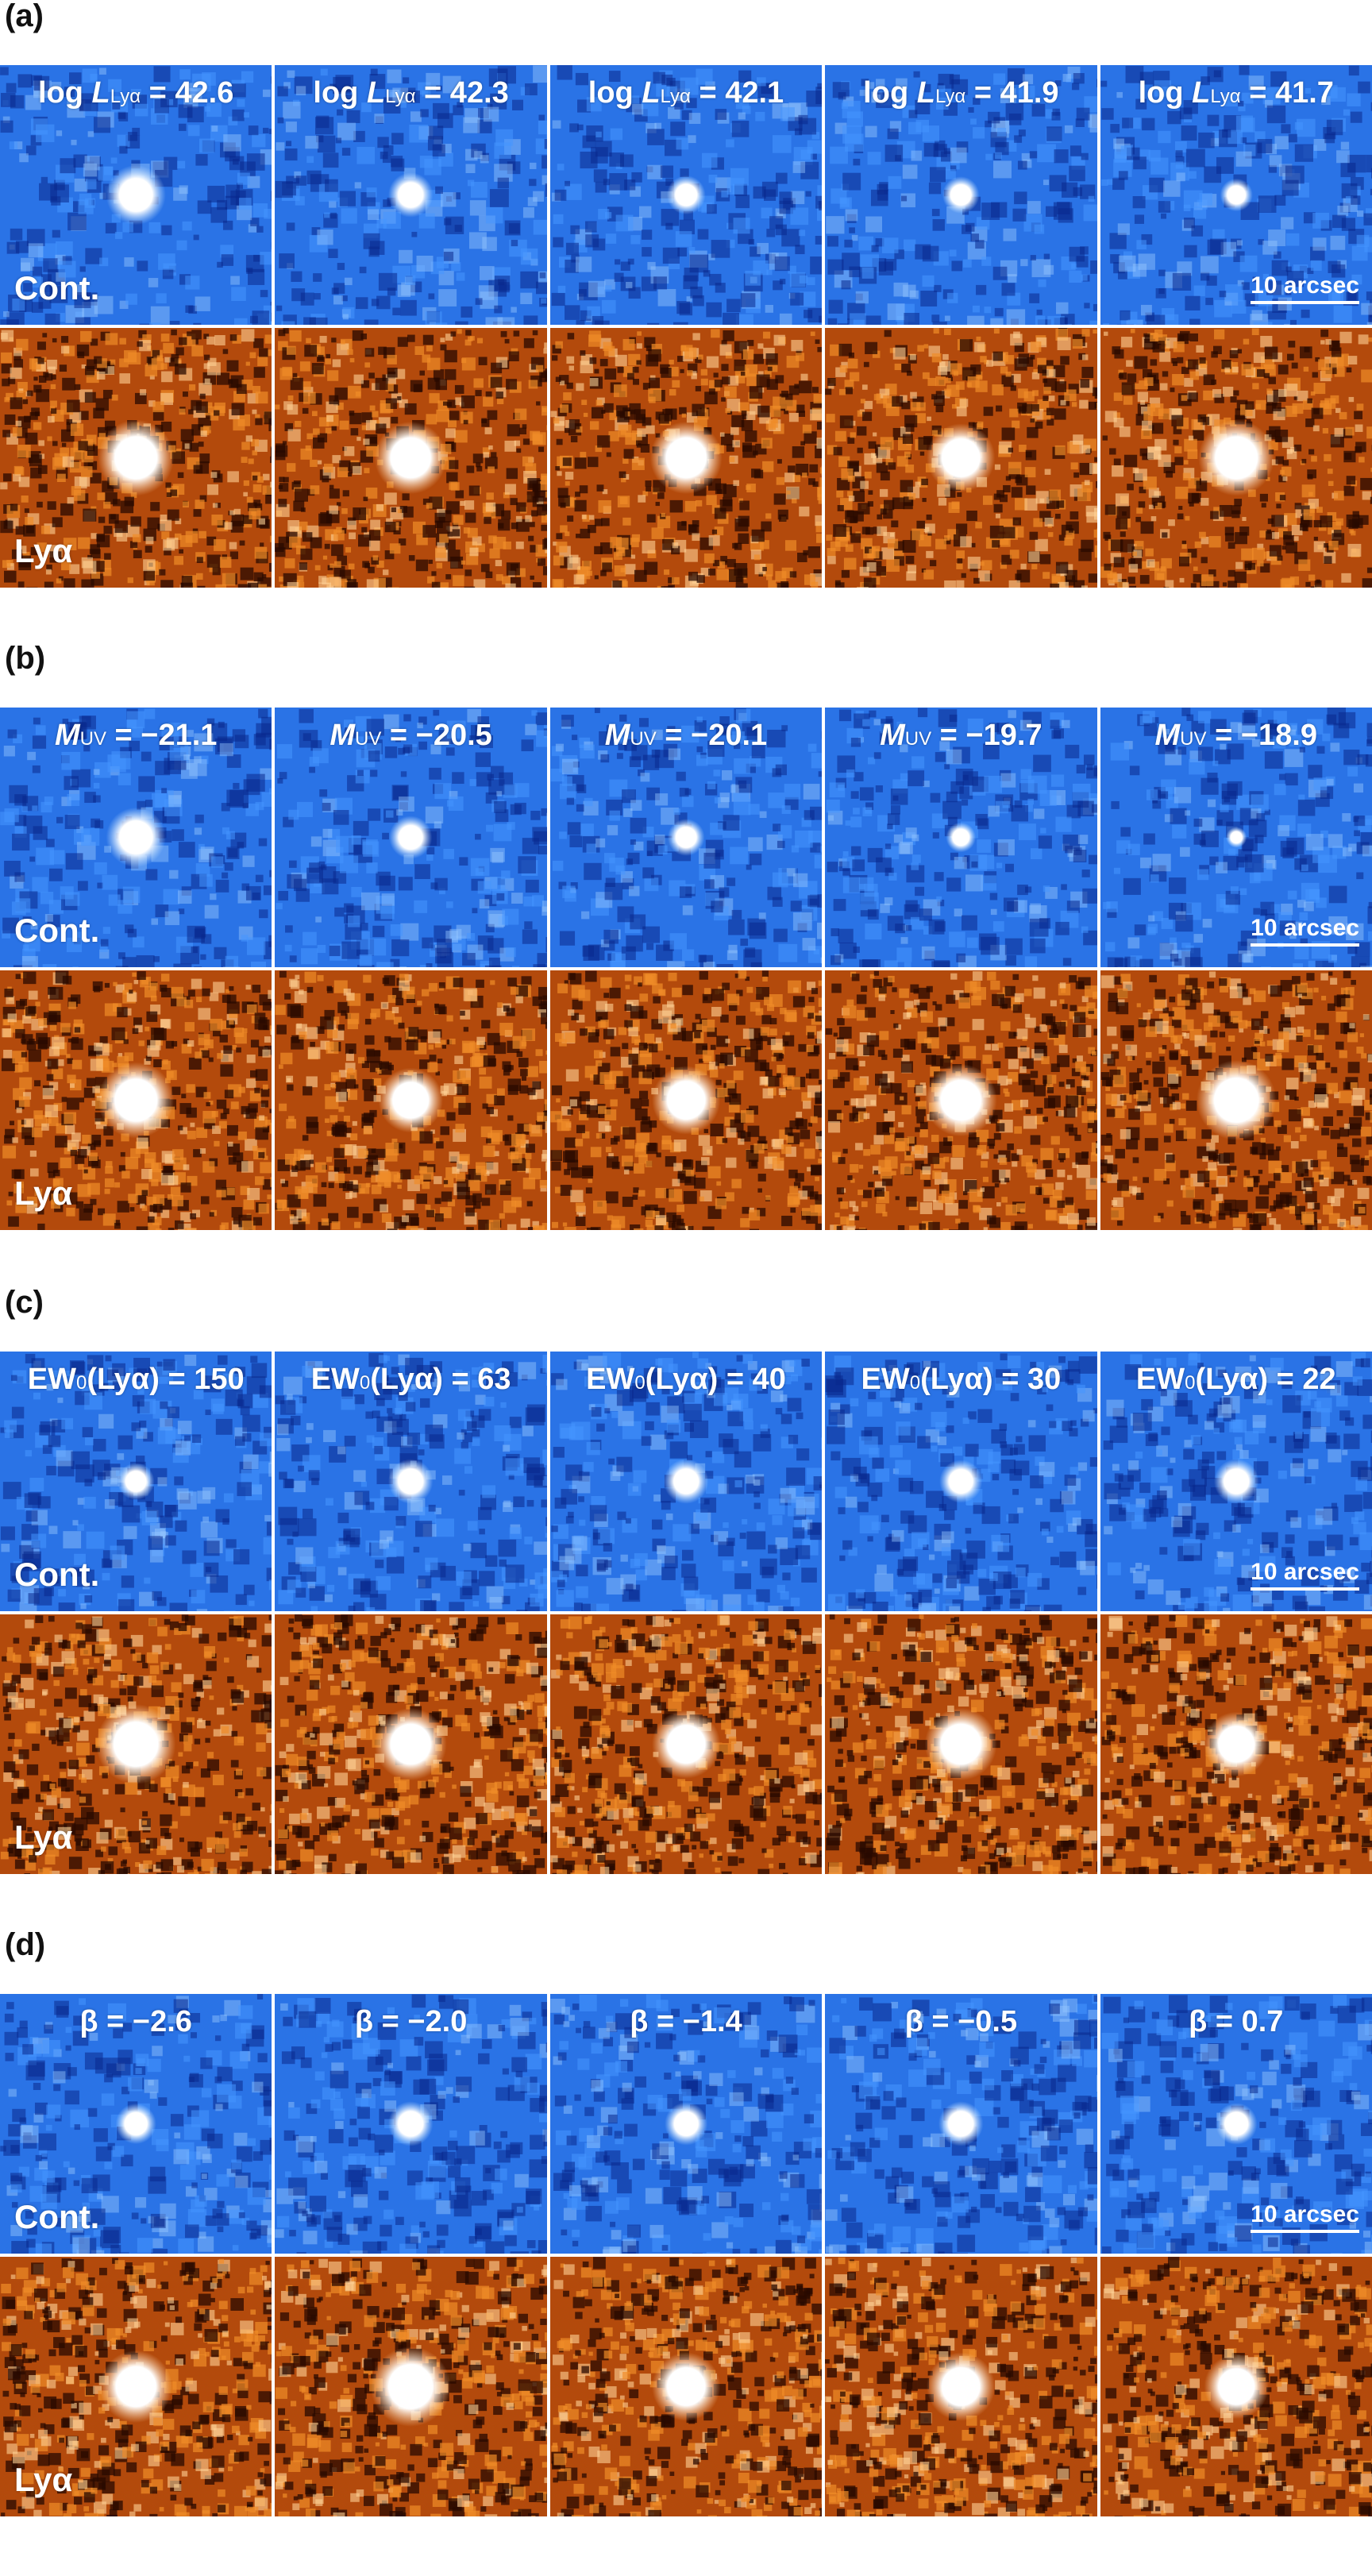 This screenshot has width=1372, height=2576. I want to click on stack-bin-title: EW0(Lyα) = 63, so click(410, 1380).